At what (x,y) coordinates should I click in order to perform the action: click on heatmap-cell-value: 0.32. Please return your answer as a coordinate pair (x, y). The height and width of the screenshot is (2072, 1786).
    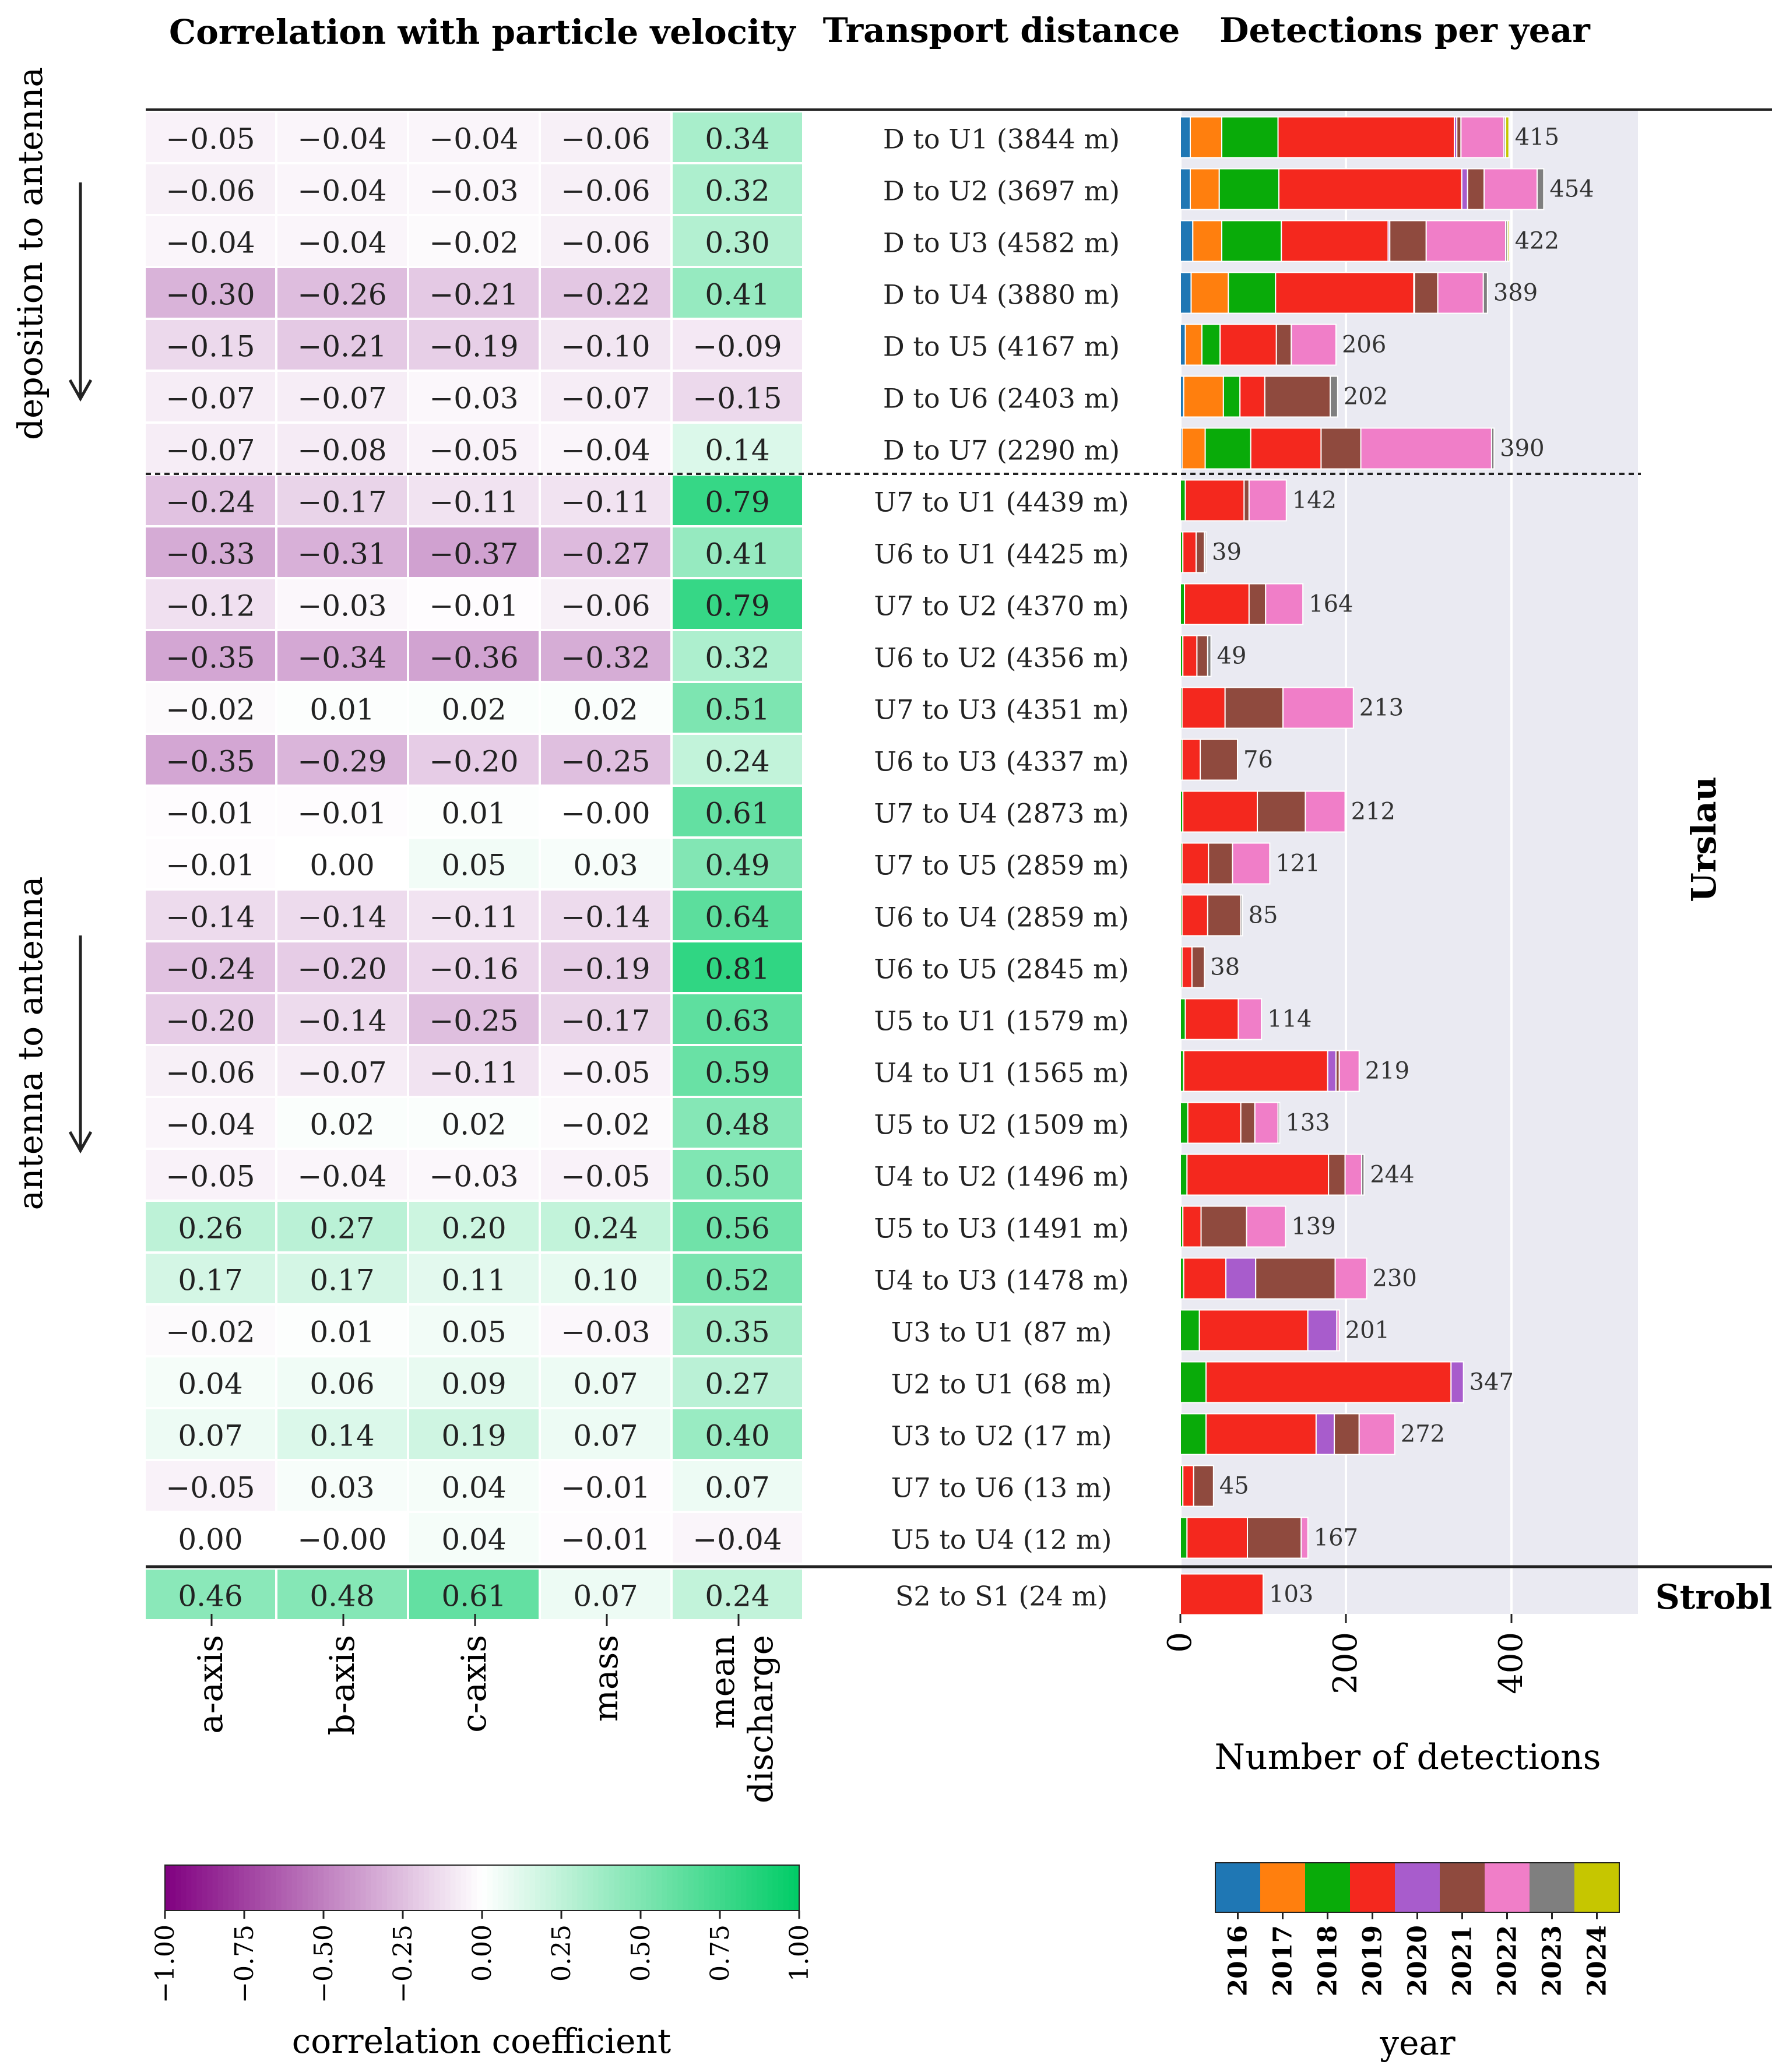
    Looking at the image, I should click on (737, 658).